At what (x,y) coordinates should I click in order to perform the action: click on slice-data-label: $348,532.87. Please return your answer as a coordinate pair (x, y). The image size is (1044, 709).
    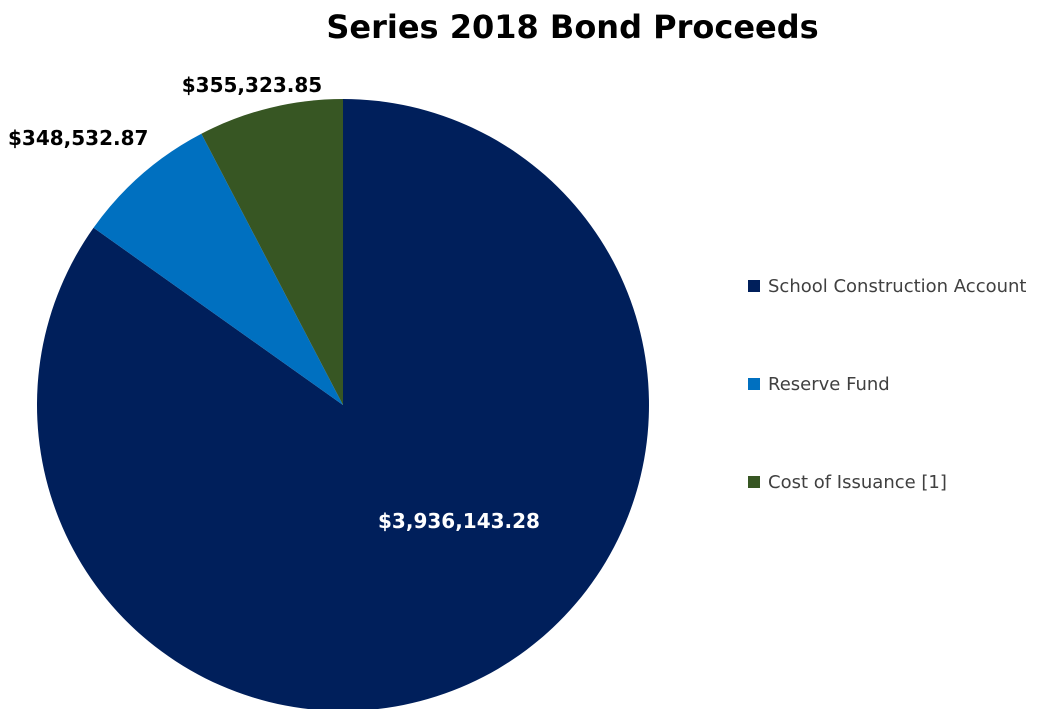
    Looking at the image, I should click on (78, 138).